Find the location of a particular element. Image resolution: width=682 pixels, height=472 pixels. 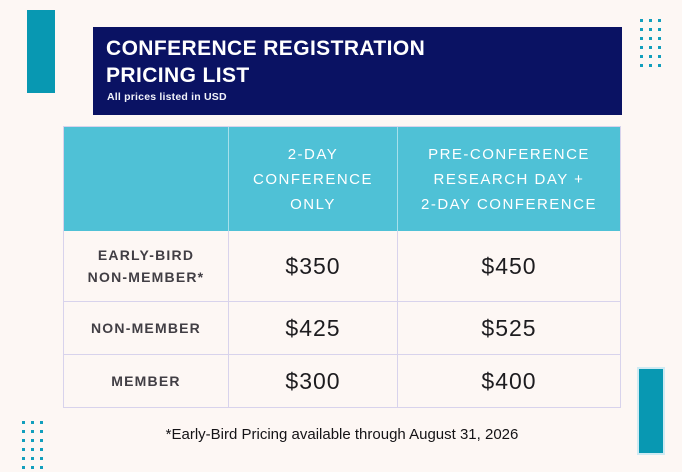

page-subtitle: All prices listed in USD is located at coordinates (167, 97).